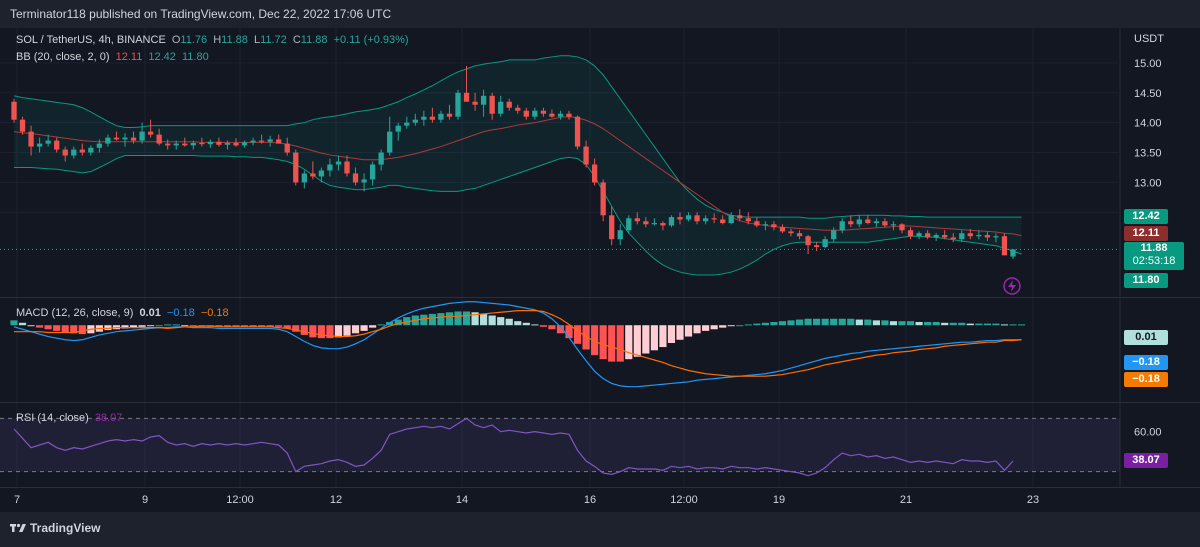  What do you see at coordinates (63, 57) in the screenshot?
I see `bb-label: BB (20, close, 2, 0)` at bounding box center [63, 57].